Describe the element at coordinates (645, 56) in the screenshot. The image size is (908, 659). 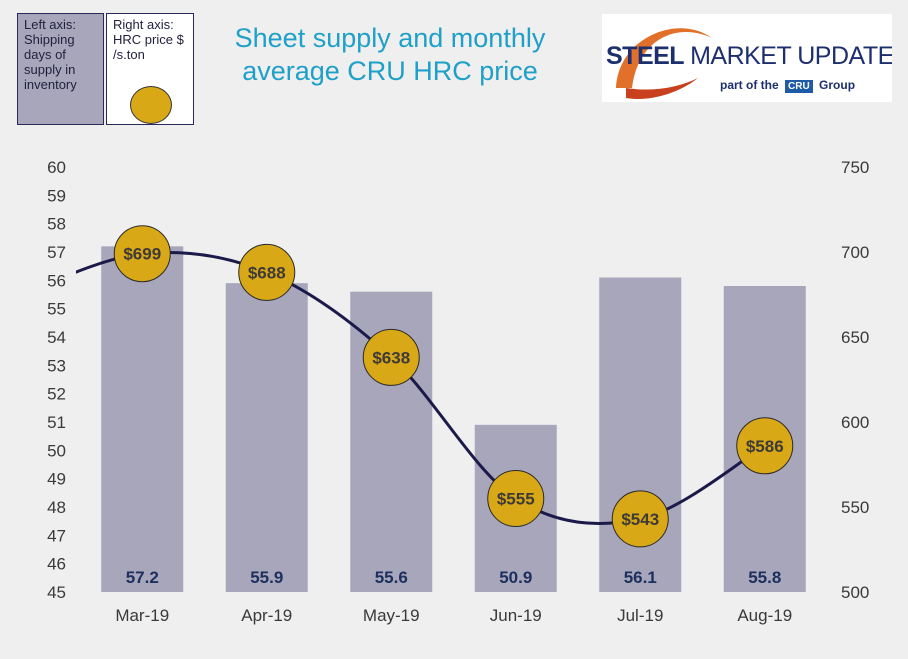
I see `logo-steel: STEEL` at that location.